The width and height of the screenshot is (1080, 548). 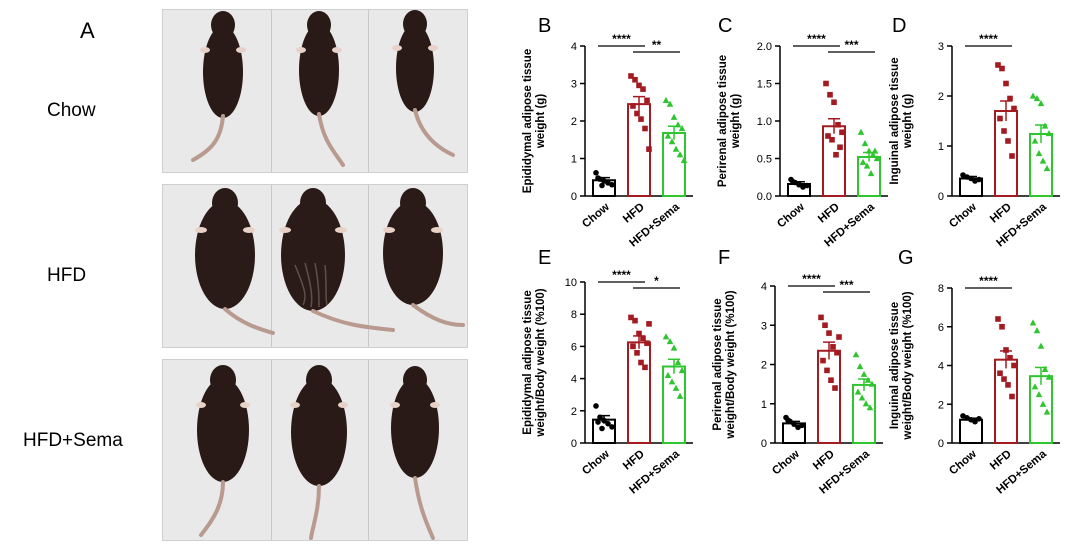 I want to click on panel-letter: B, so click(x=544, y=26).